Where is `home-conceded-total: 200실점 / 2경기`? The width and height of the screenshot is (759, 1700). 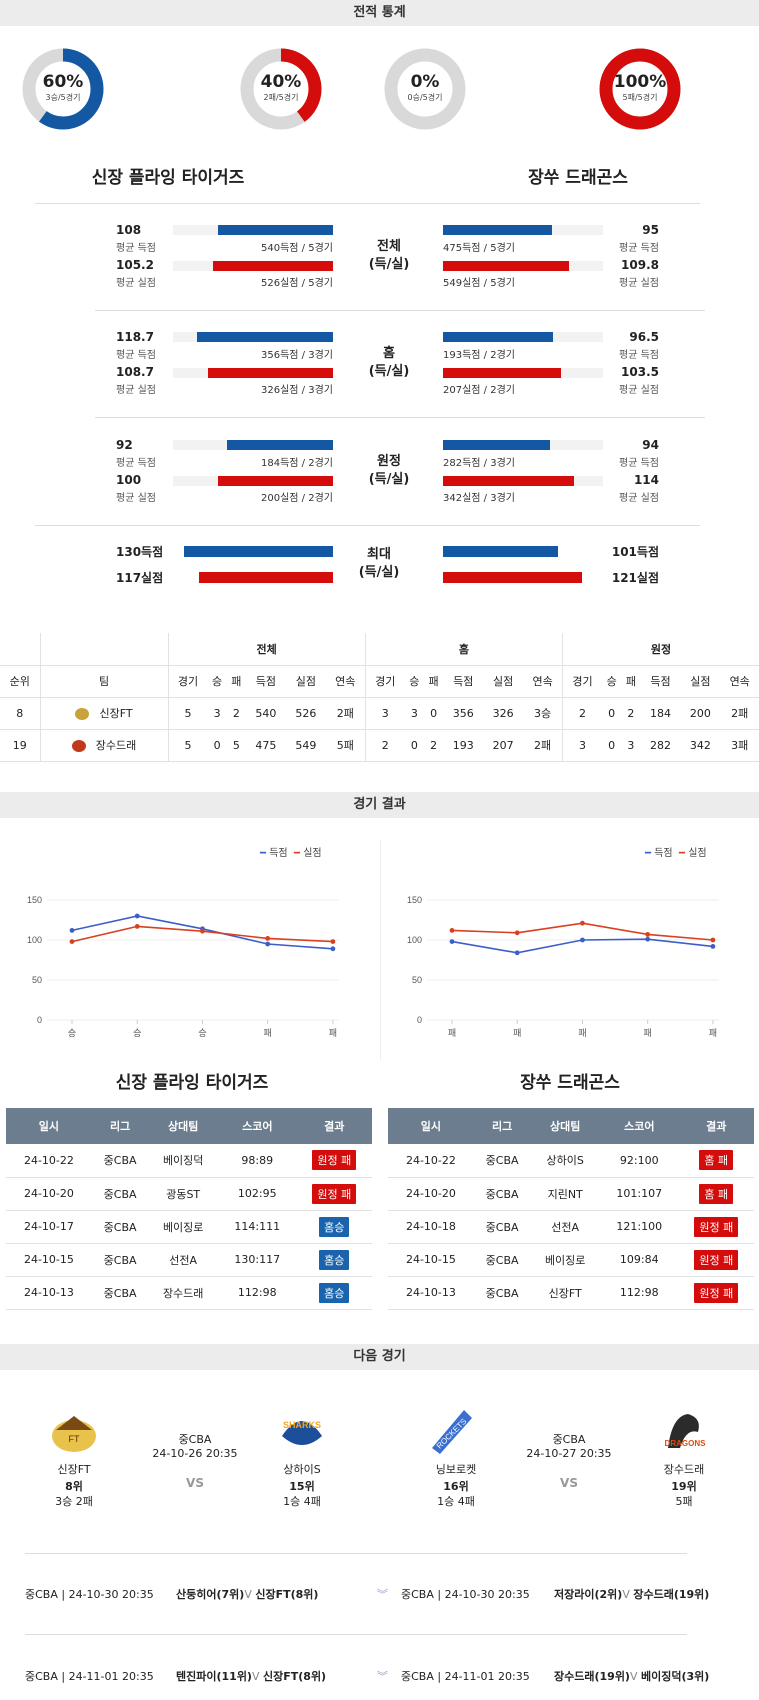
home-conceded-total: 200실점 / 2경기 is located at coordinates (297, 498).